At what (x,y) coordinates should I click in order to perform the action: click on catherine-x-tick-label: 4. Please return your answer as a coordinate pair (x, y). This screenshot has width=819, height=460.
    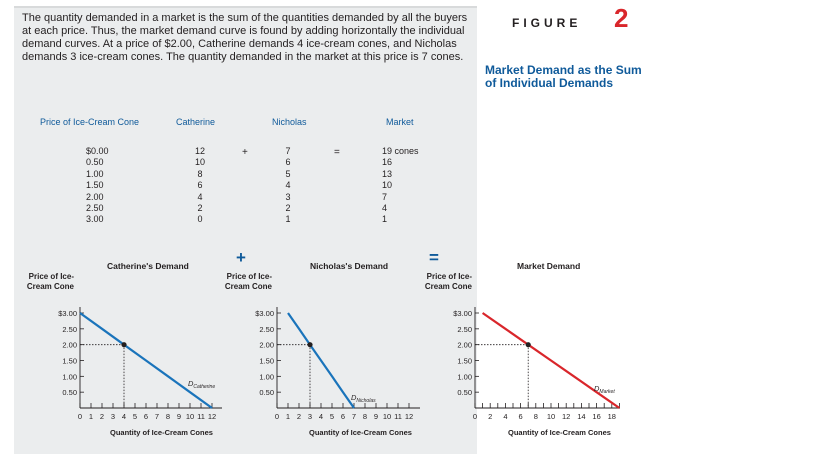
    Looking at the image, I should click on (124, 416).